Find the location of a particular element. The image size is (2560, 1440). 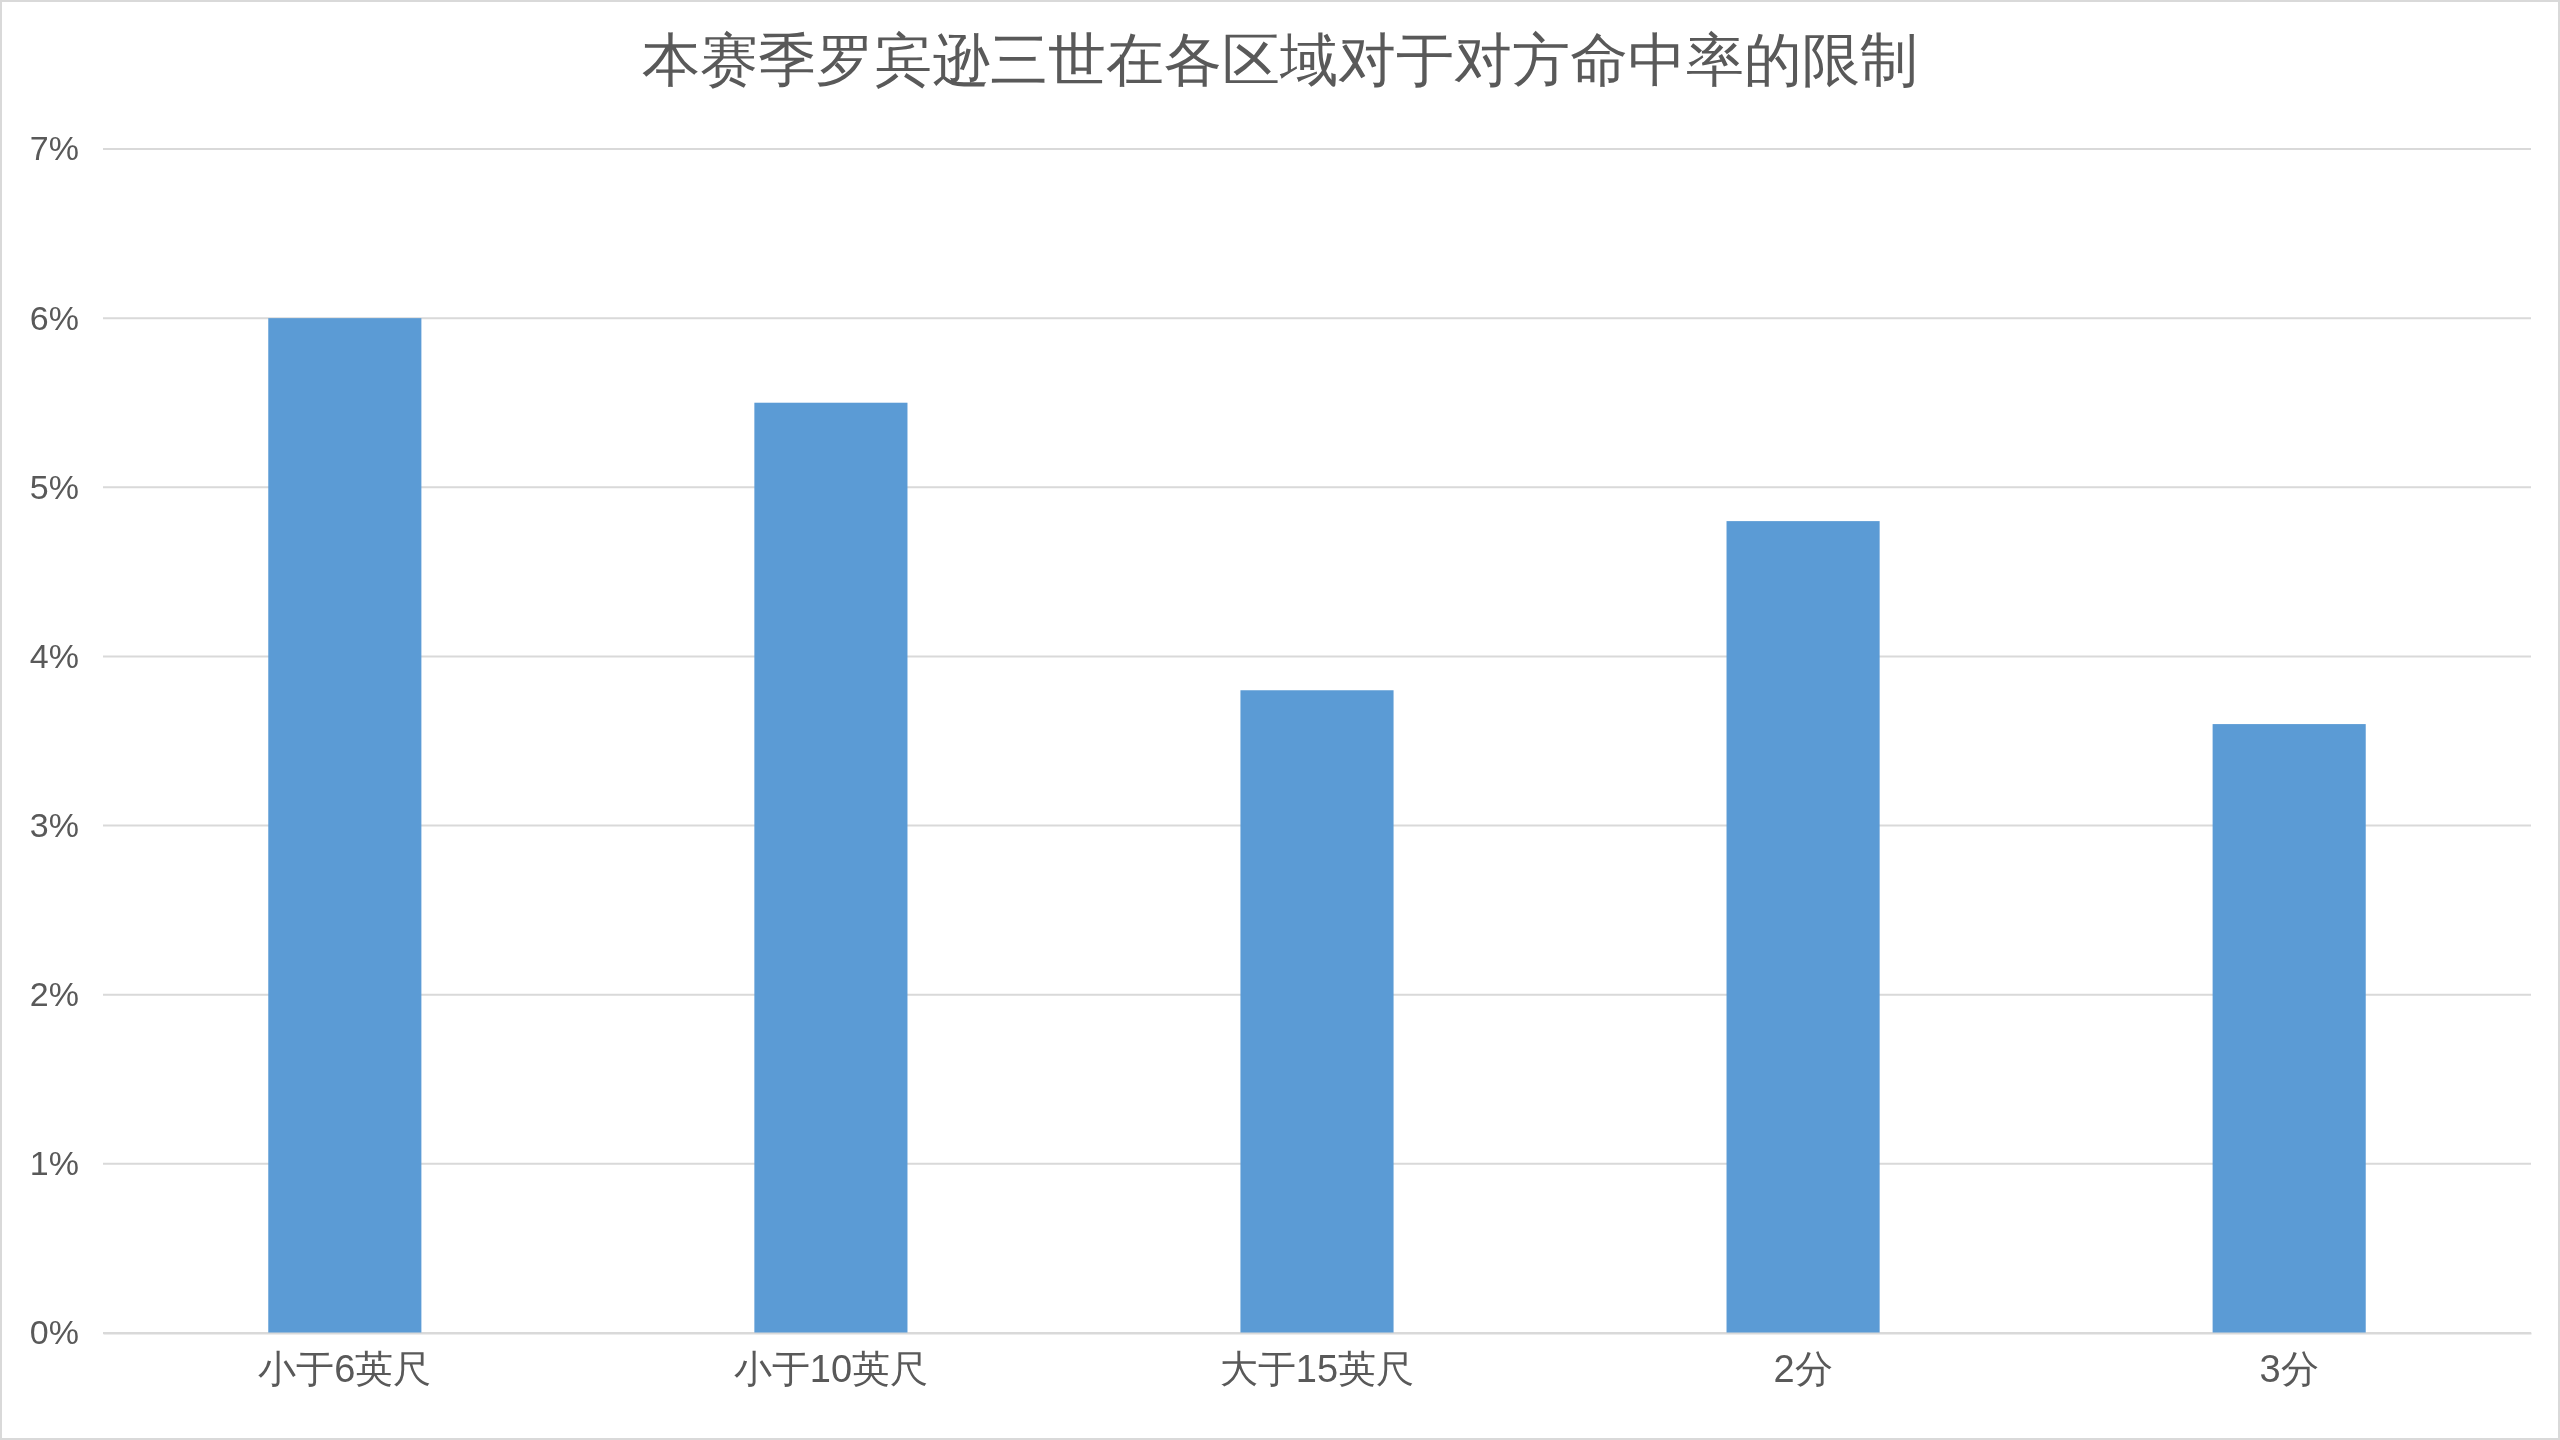

y-tick-label: 6% is located at coordinates (54, 317).